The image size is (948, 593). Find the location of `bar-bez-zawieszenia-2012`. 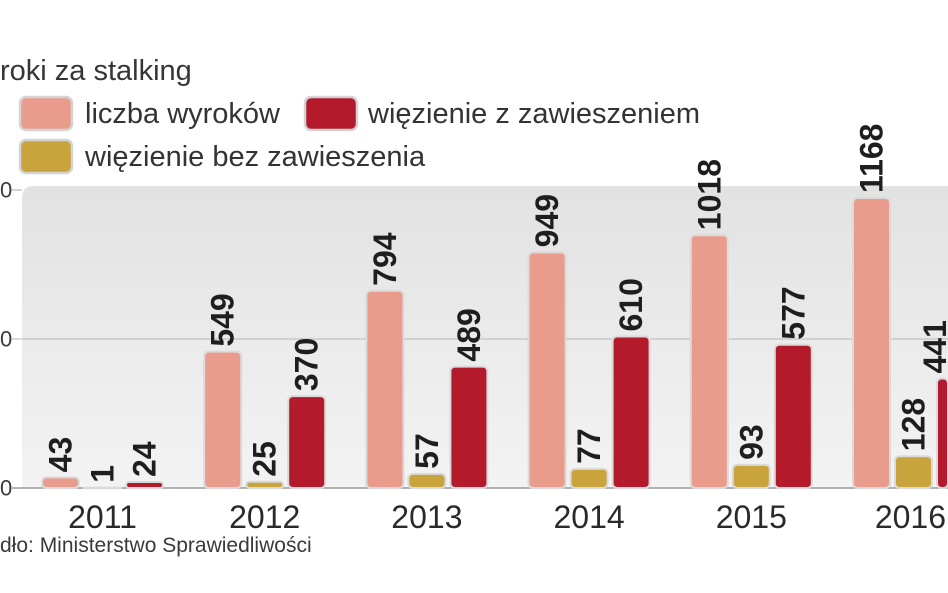

bar-bez-zawieszenia-2012 is located at coordinates (265, 484).